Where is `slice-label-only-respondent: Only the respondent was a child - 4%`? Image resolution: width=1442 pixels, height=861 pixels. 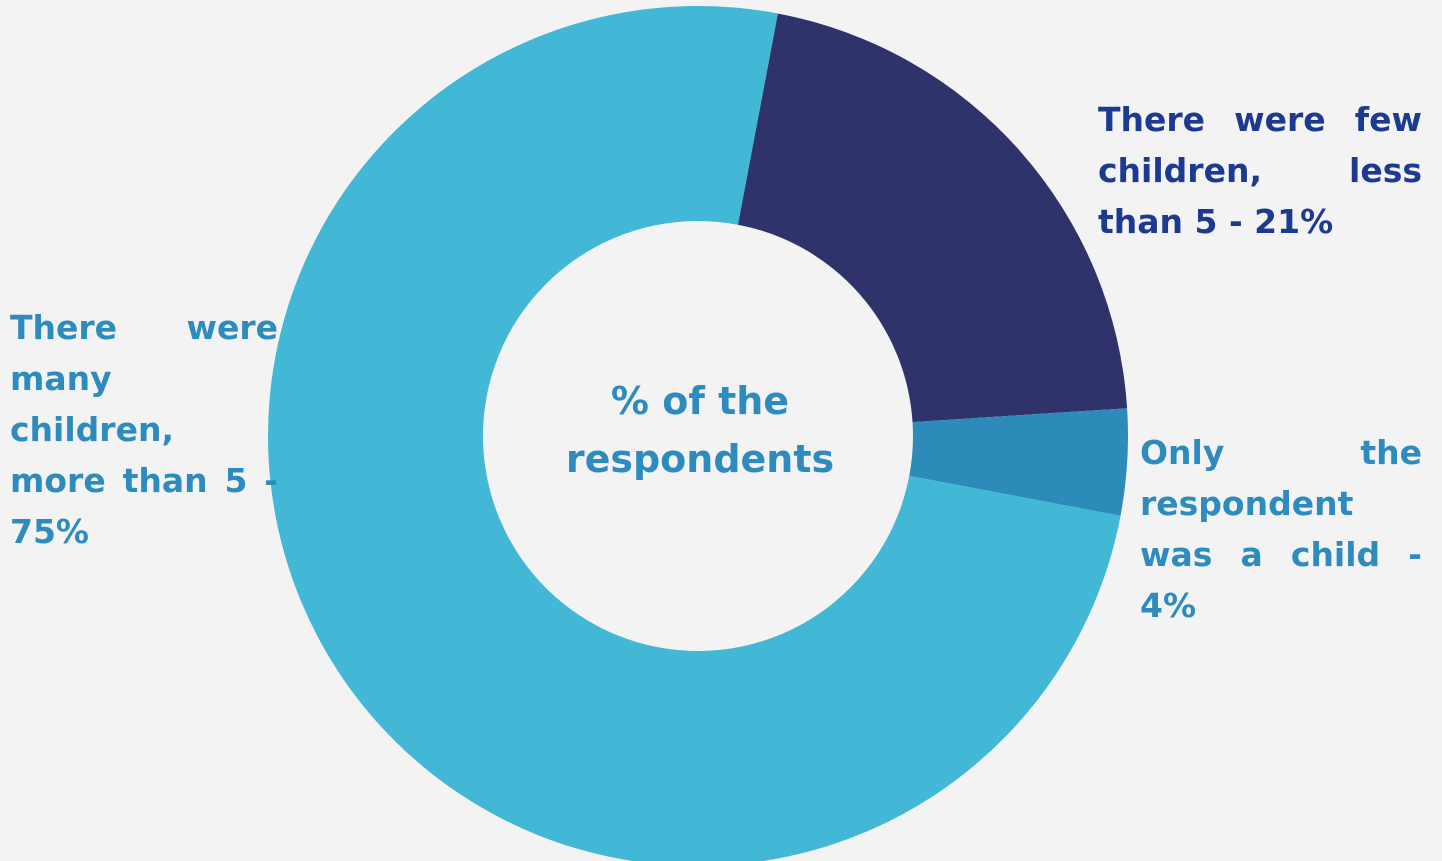 slice-label-only-respondent: Only the respondent was a child - 4% is located at coordinates (1281, 529).